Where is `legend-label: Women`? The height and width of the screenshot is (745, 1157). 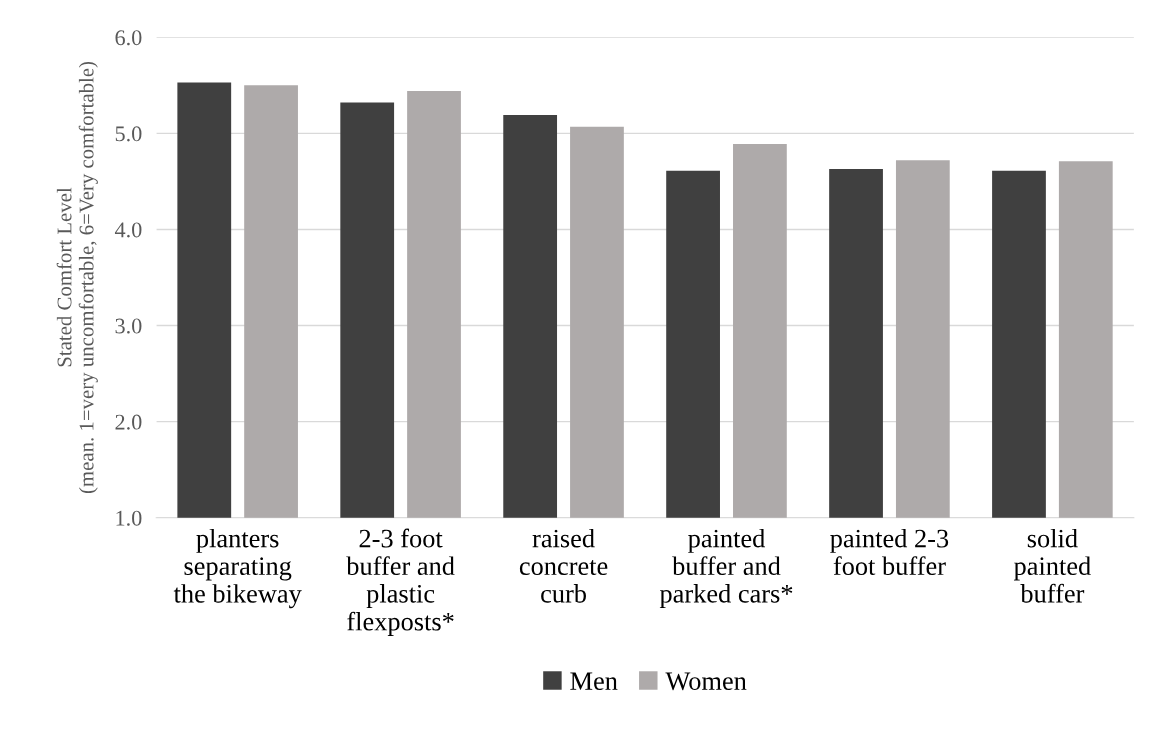 legend-label: Women is located at coordinates (706, 681).